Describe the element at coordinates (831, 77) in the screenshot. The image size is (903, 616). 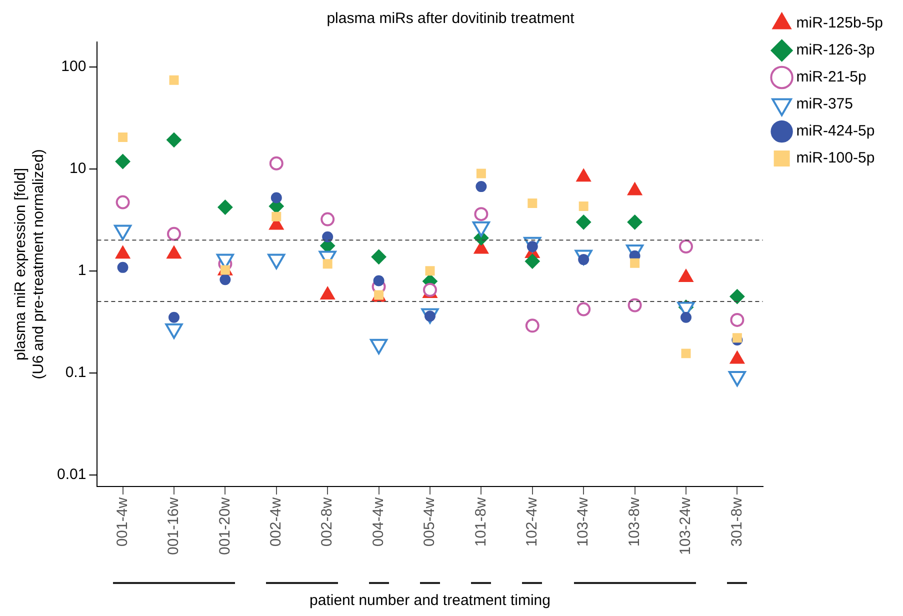
I see `legend-label: miR-21-5p` at that location.